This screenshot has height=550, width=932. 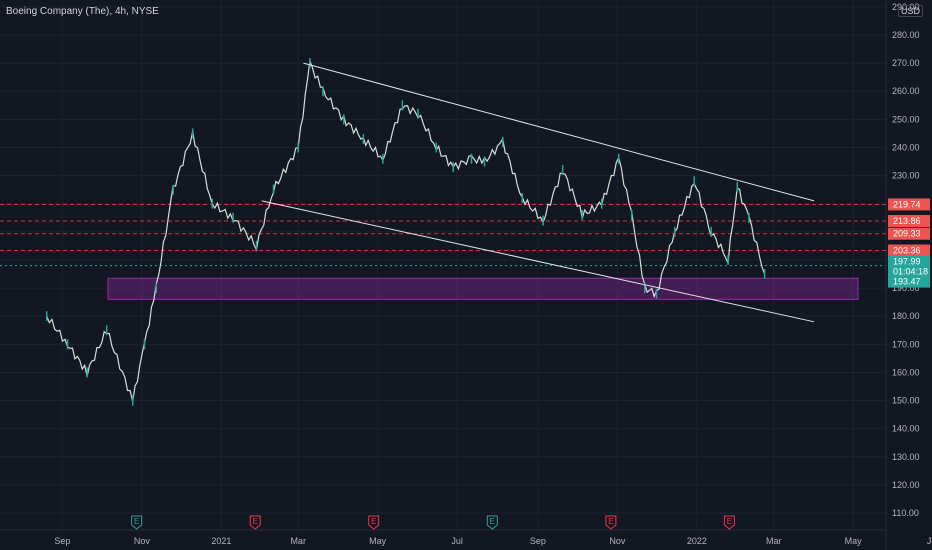 I want to click on y-tick-label: 260.00, so click(x=906, y=91).